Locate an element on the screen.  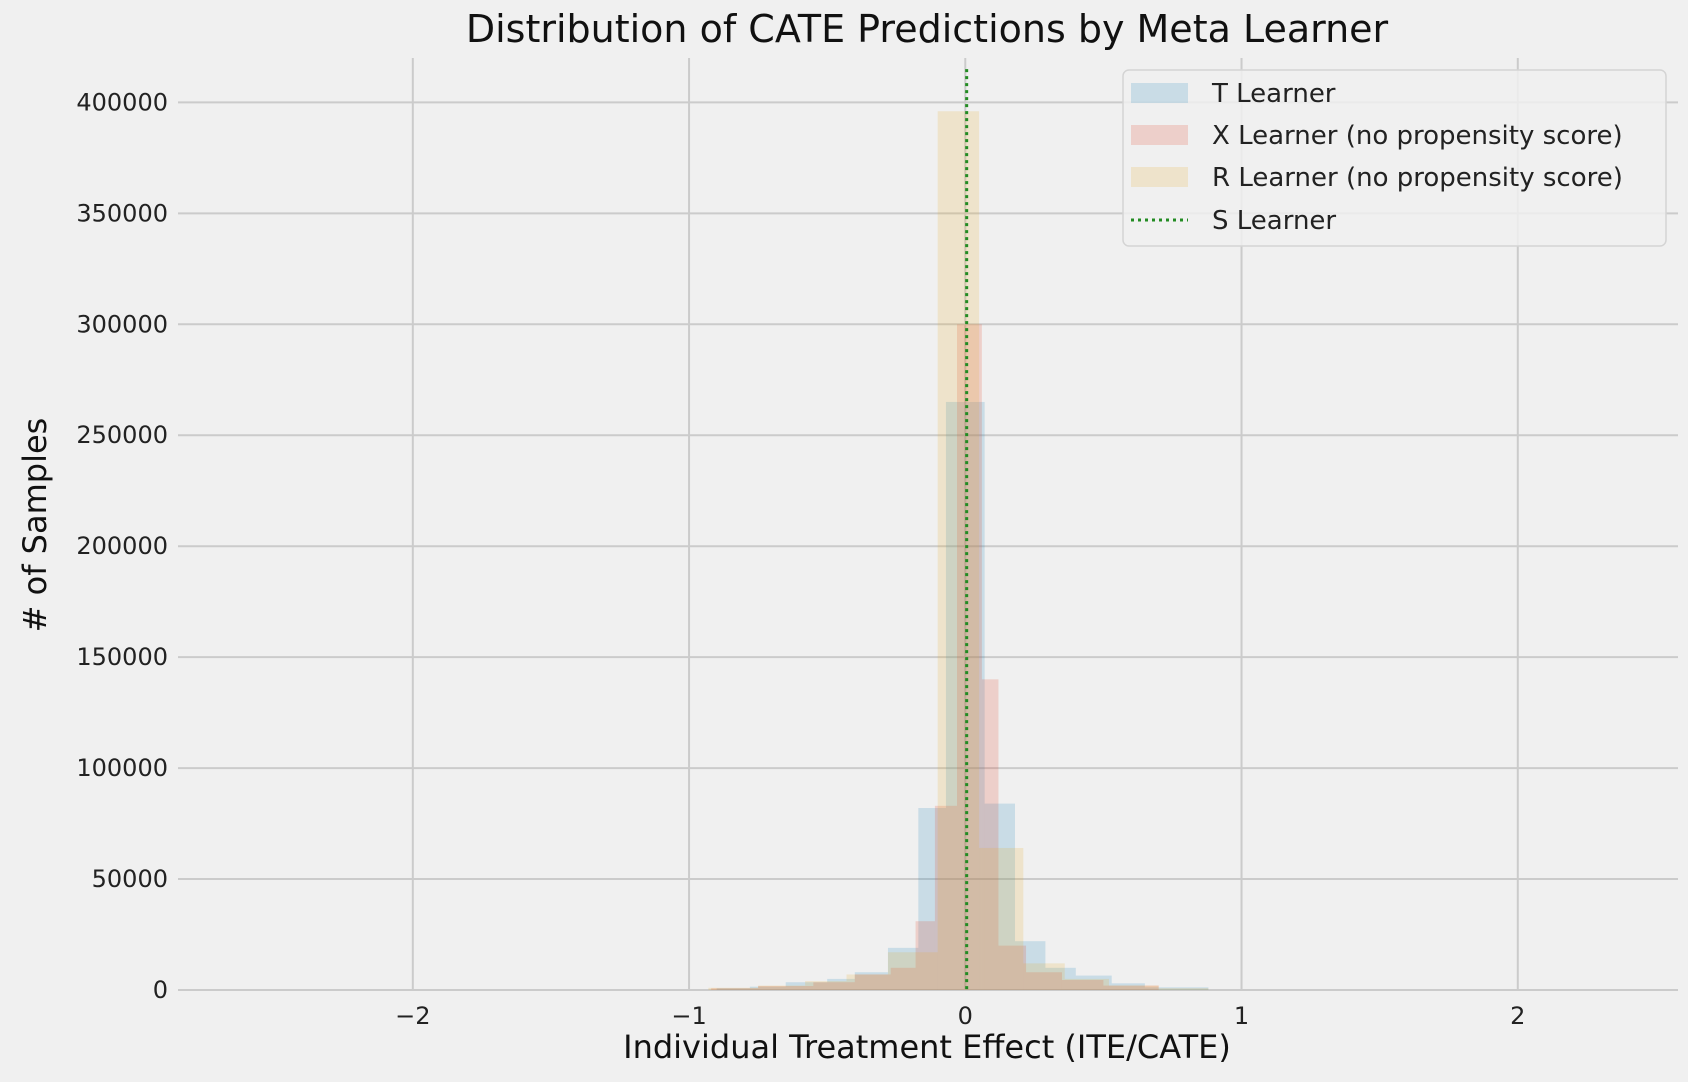
y-tick-label: 100000 is located at coordinates (122, 768).